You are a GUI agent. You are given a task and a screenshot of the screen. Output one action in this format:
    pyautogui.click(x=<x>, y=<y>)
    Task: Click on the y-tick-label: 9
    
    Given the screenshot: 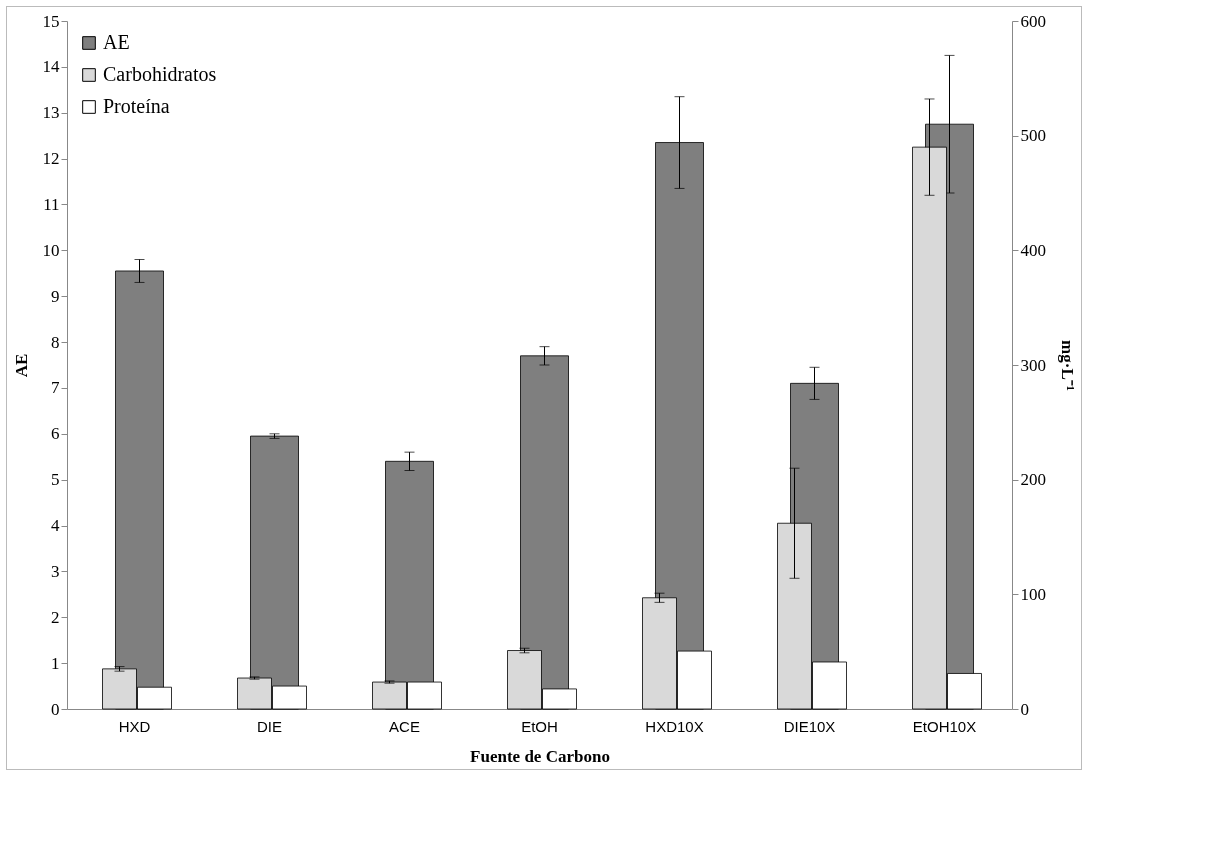 What is the action you would take?
    pyautogui.click(x=55, y=296)
    